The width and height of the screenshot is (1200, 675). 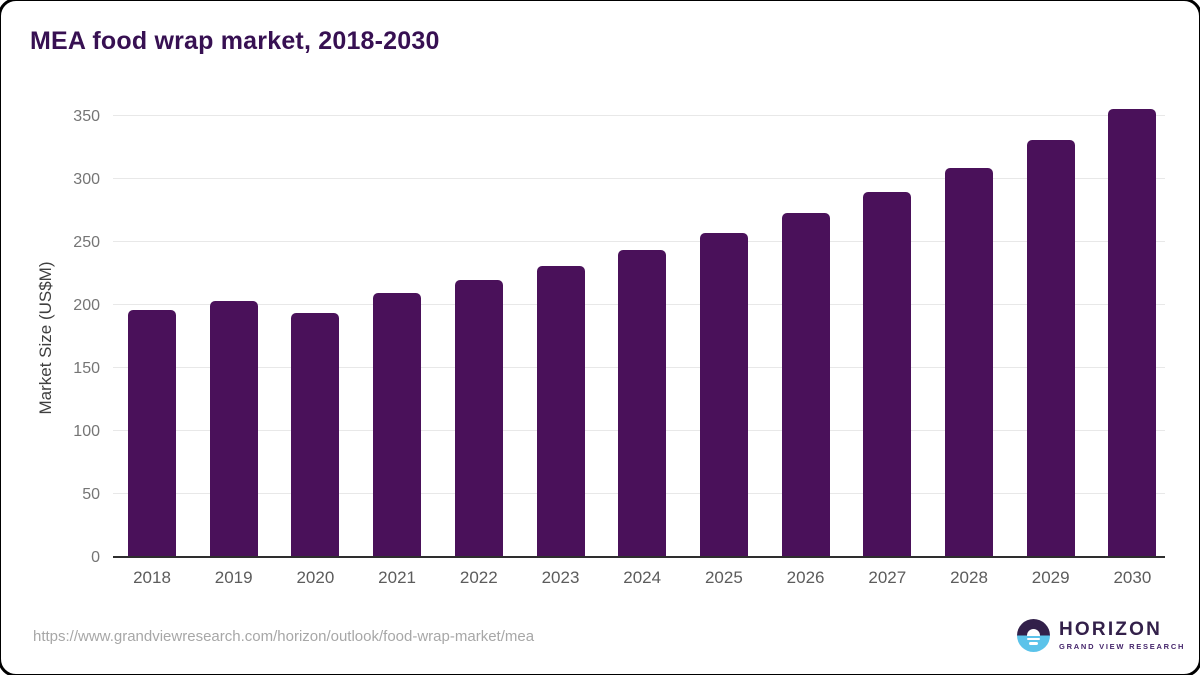 What do you see at coordinates (1132, 332) in the screenshot?
I see `bar-2030` at bounding box center [1132, 332].